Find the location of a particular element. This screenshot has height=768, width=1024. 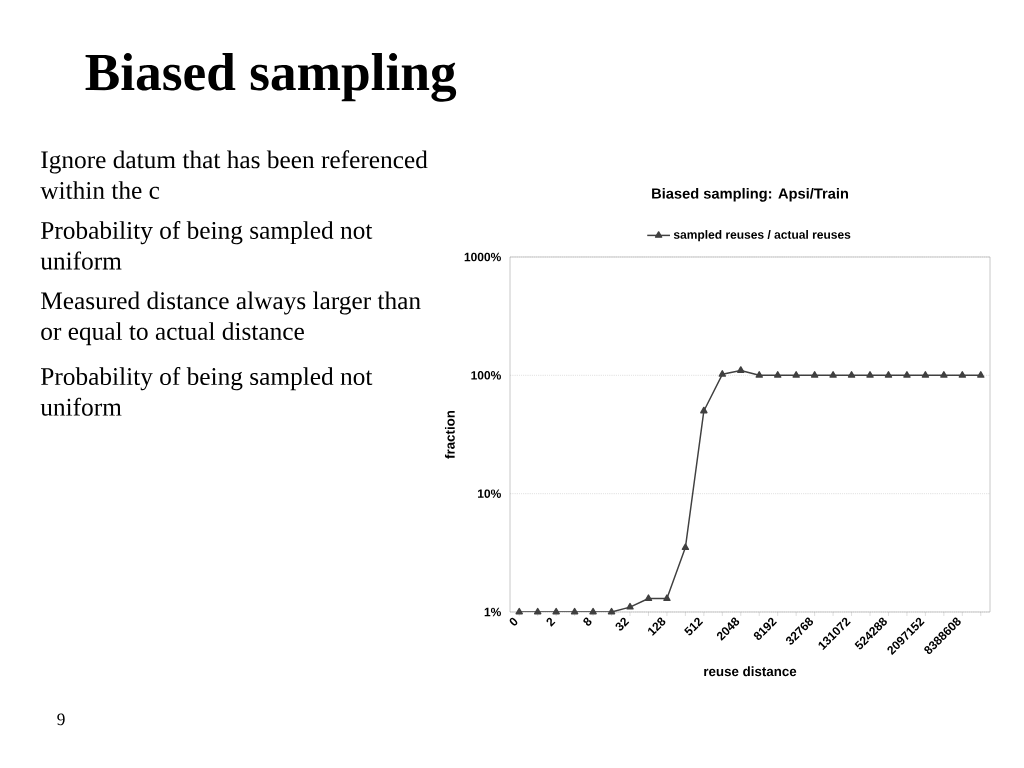

text: 9 is located at coordinates (61, 719).